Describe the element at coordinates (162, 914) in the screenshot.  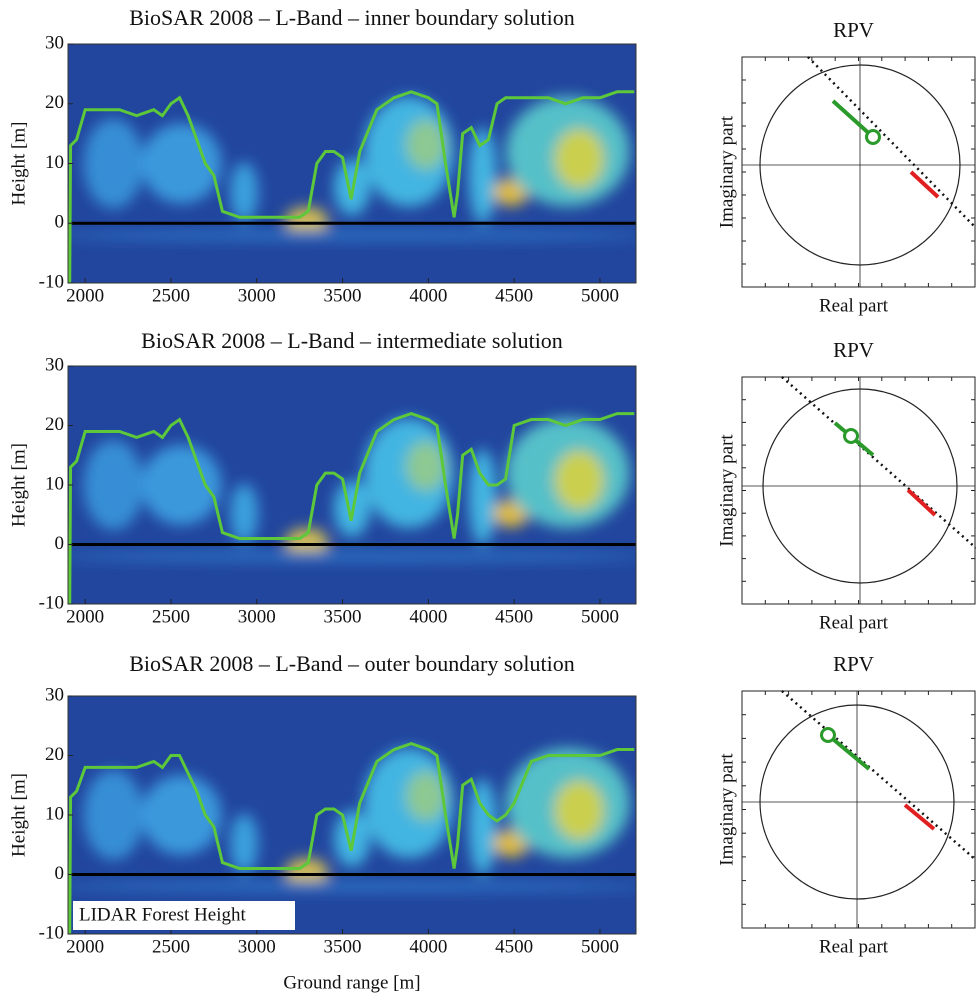
I see `legend-entry: LIDAR Forest Height` at that location.